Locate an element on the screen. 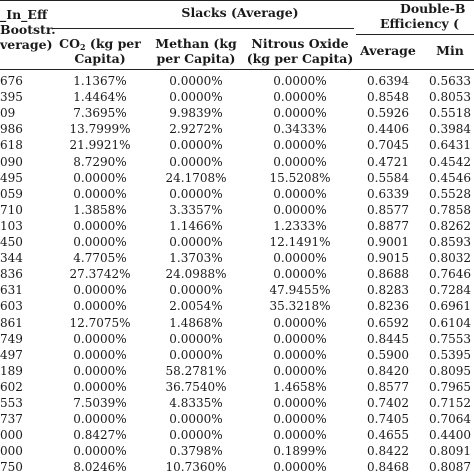  row-label: 450 is located at coordinates (11, 242).